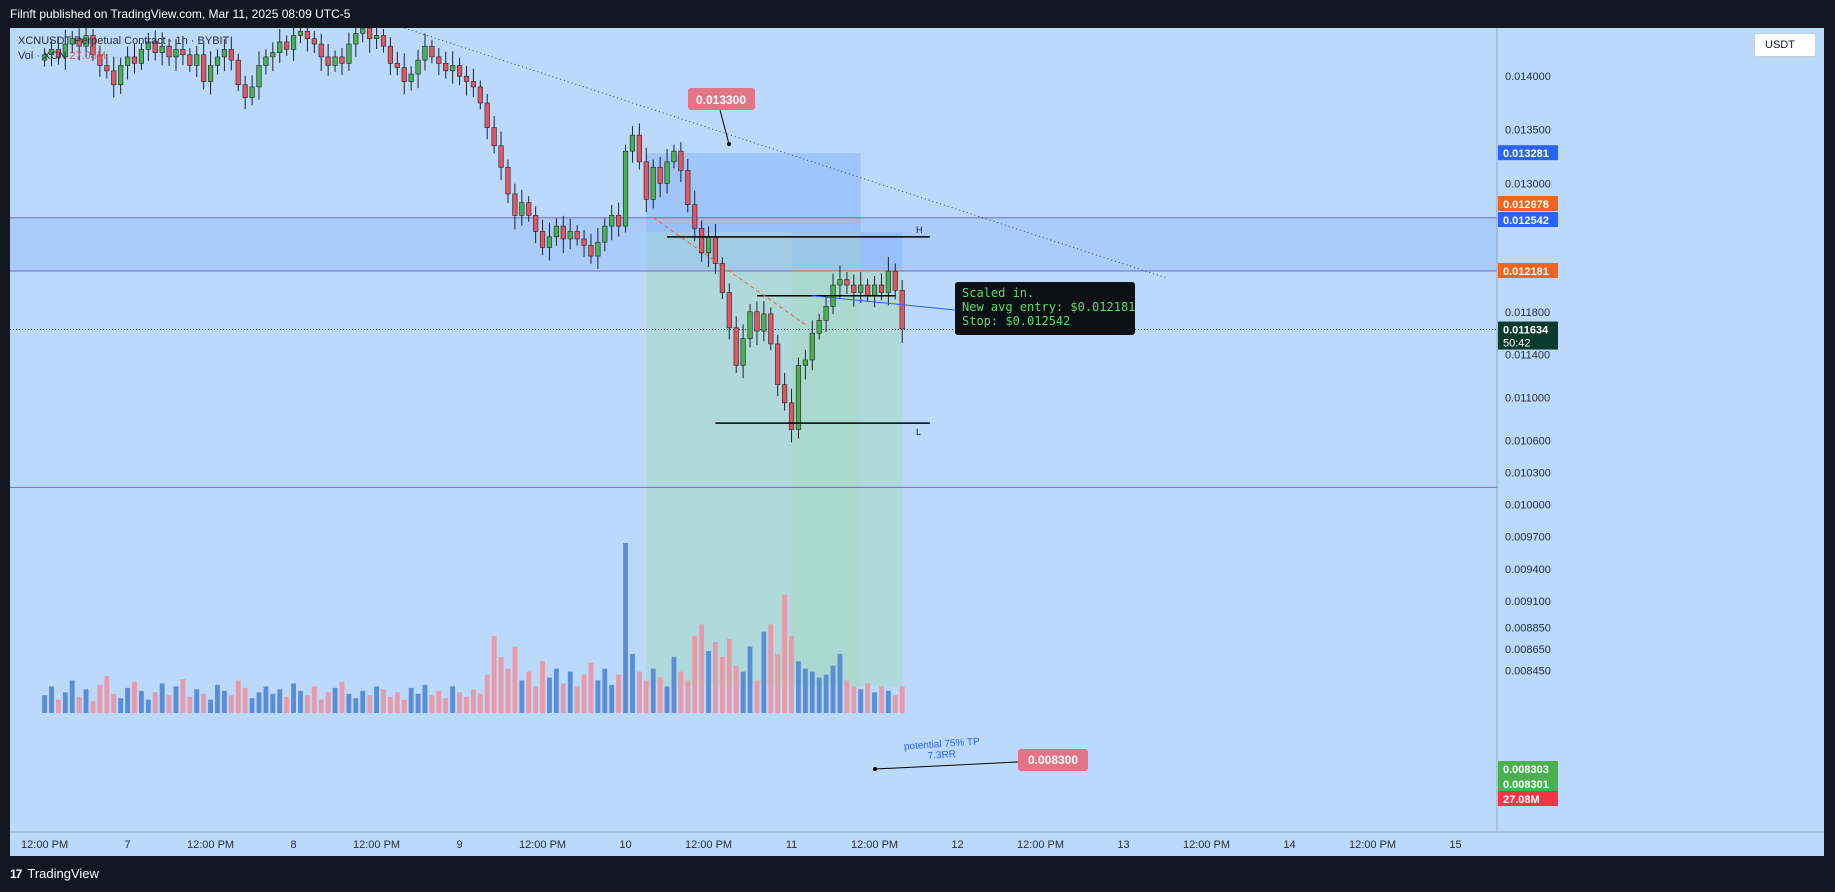 The width and height of the screenshot is (1835, 892). Describe the element at coordinates (1521, 800) in the screenshot. I see `price-badge-label: 27.08M` at that location.